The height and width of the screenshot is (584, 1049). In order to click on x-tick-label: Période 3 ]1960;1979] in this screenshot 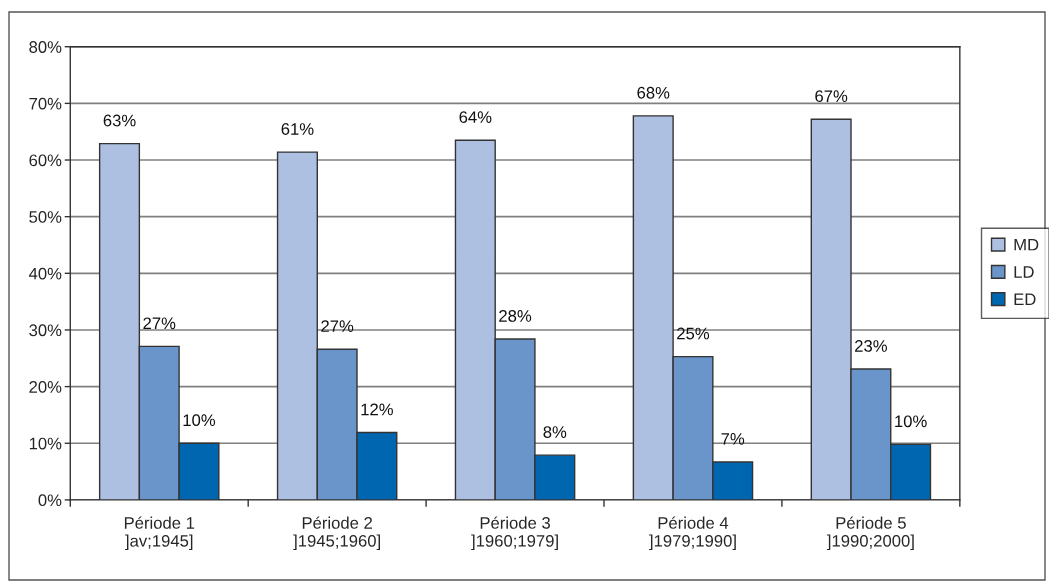, I will do `click(514, 533)`.